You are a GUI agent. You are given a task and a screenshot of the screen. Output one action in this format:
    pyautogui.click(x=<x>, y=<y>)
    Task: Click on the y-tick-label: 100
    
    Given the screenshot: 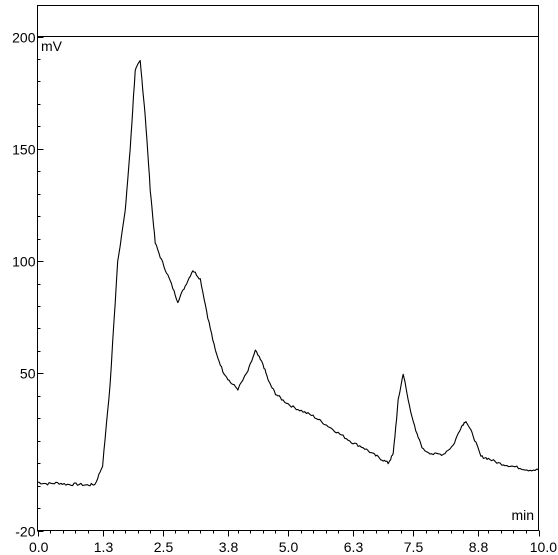 What is the action you would take?
    pyautogui.click(x=24, y=262)
    